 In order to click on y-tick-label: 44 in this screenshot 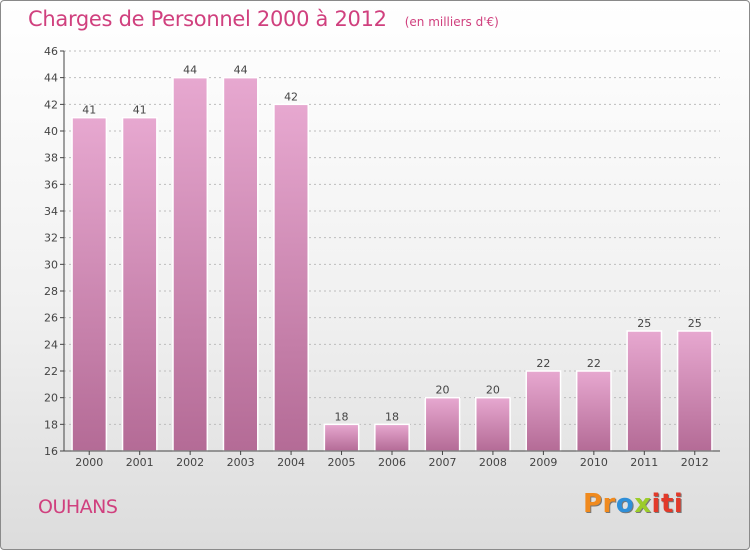, I will do `click(51, 78)`.